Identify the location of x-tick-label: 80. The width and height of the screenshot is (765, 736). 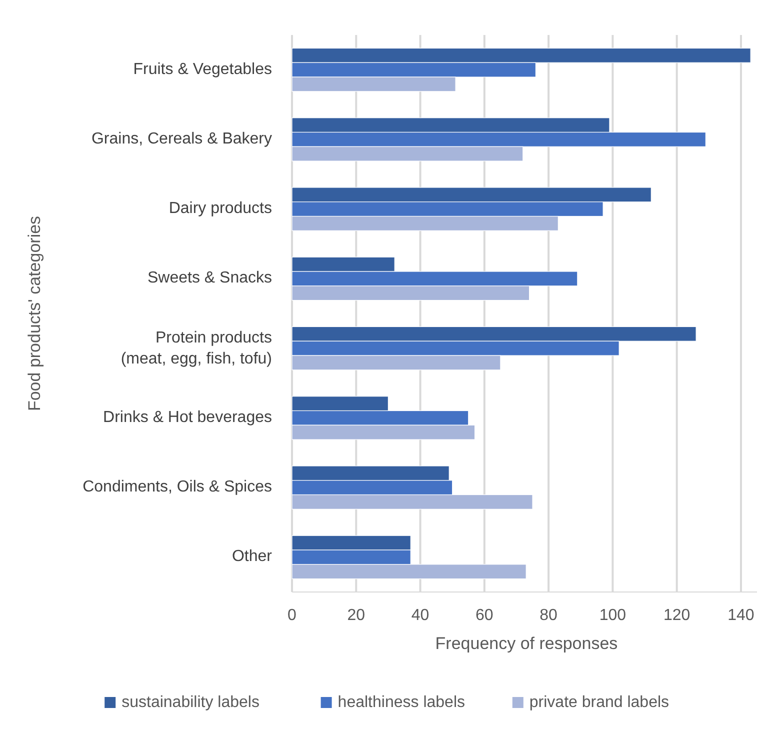
(549, 615).